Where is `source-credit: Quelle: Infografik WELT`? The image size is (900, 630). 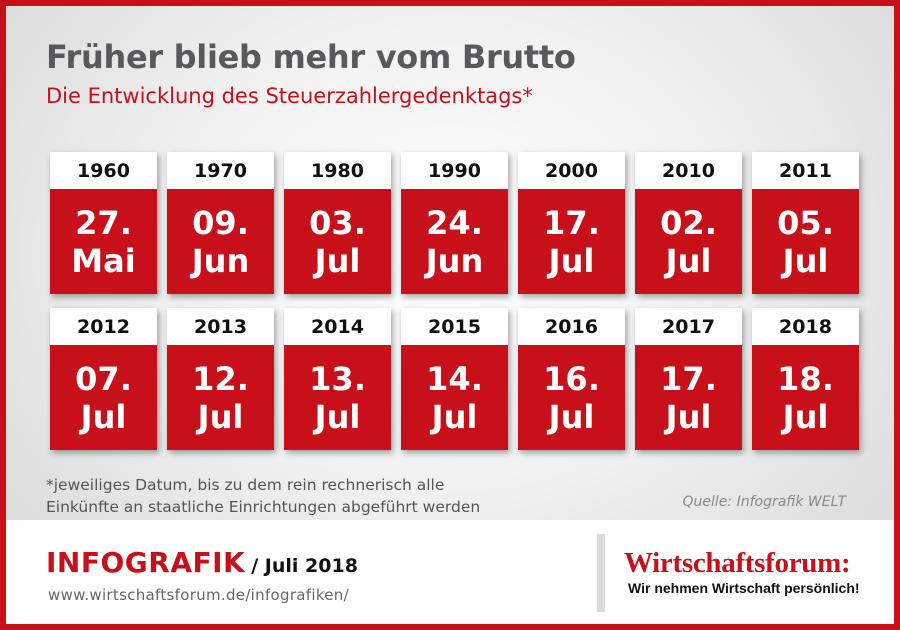 source-credit: Quelle: Infografik WELT is located at coordinates (764, 502).